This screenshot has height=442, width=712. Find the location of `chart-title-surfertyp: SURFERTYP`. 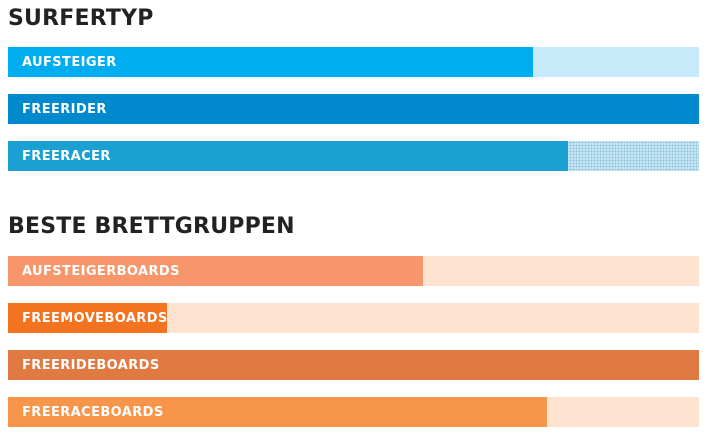

chart-title-surfertyp: SURFERTYP is located at coordinates (81, 18).